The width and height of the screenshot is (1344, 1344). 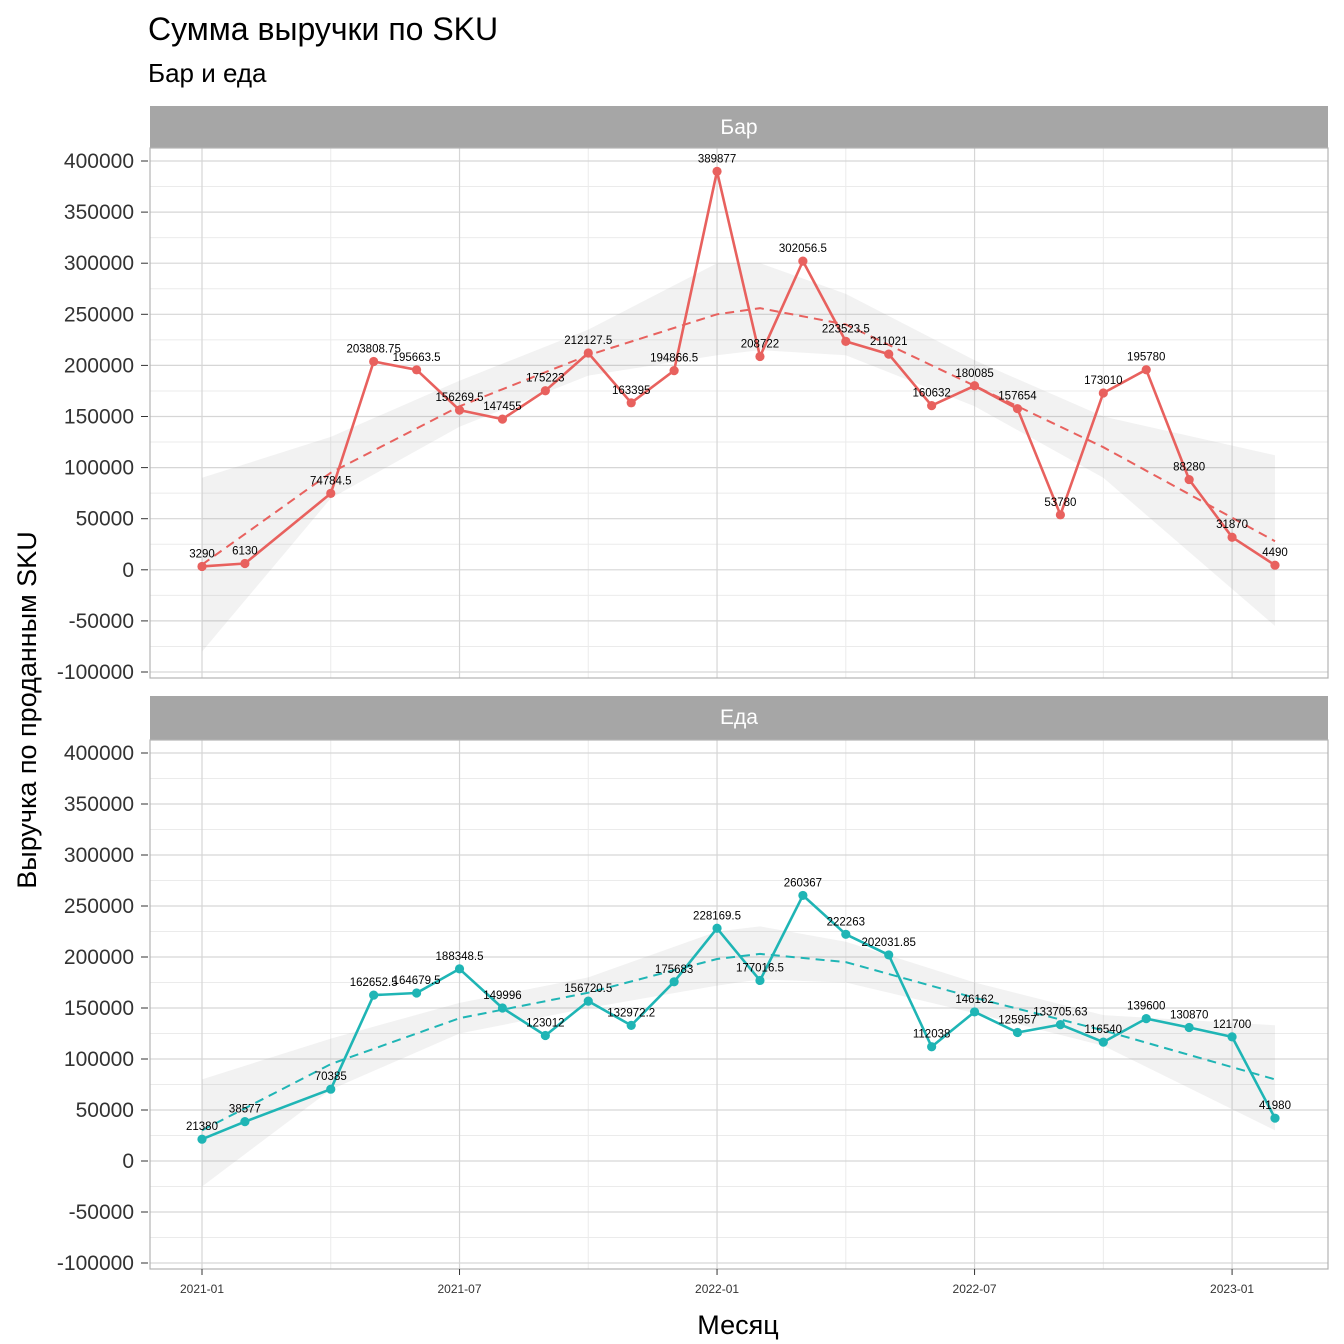 What do you see at coordinates (1146, 358) in the screenshot?
I see `data-label: 195780` at bounding box center [1146, 358].